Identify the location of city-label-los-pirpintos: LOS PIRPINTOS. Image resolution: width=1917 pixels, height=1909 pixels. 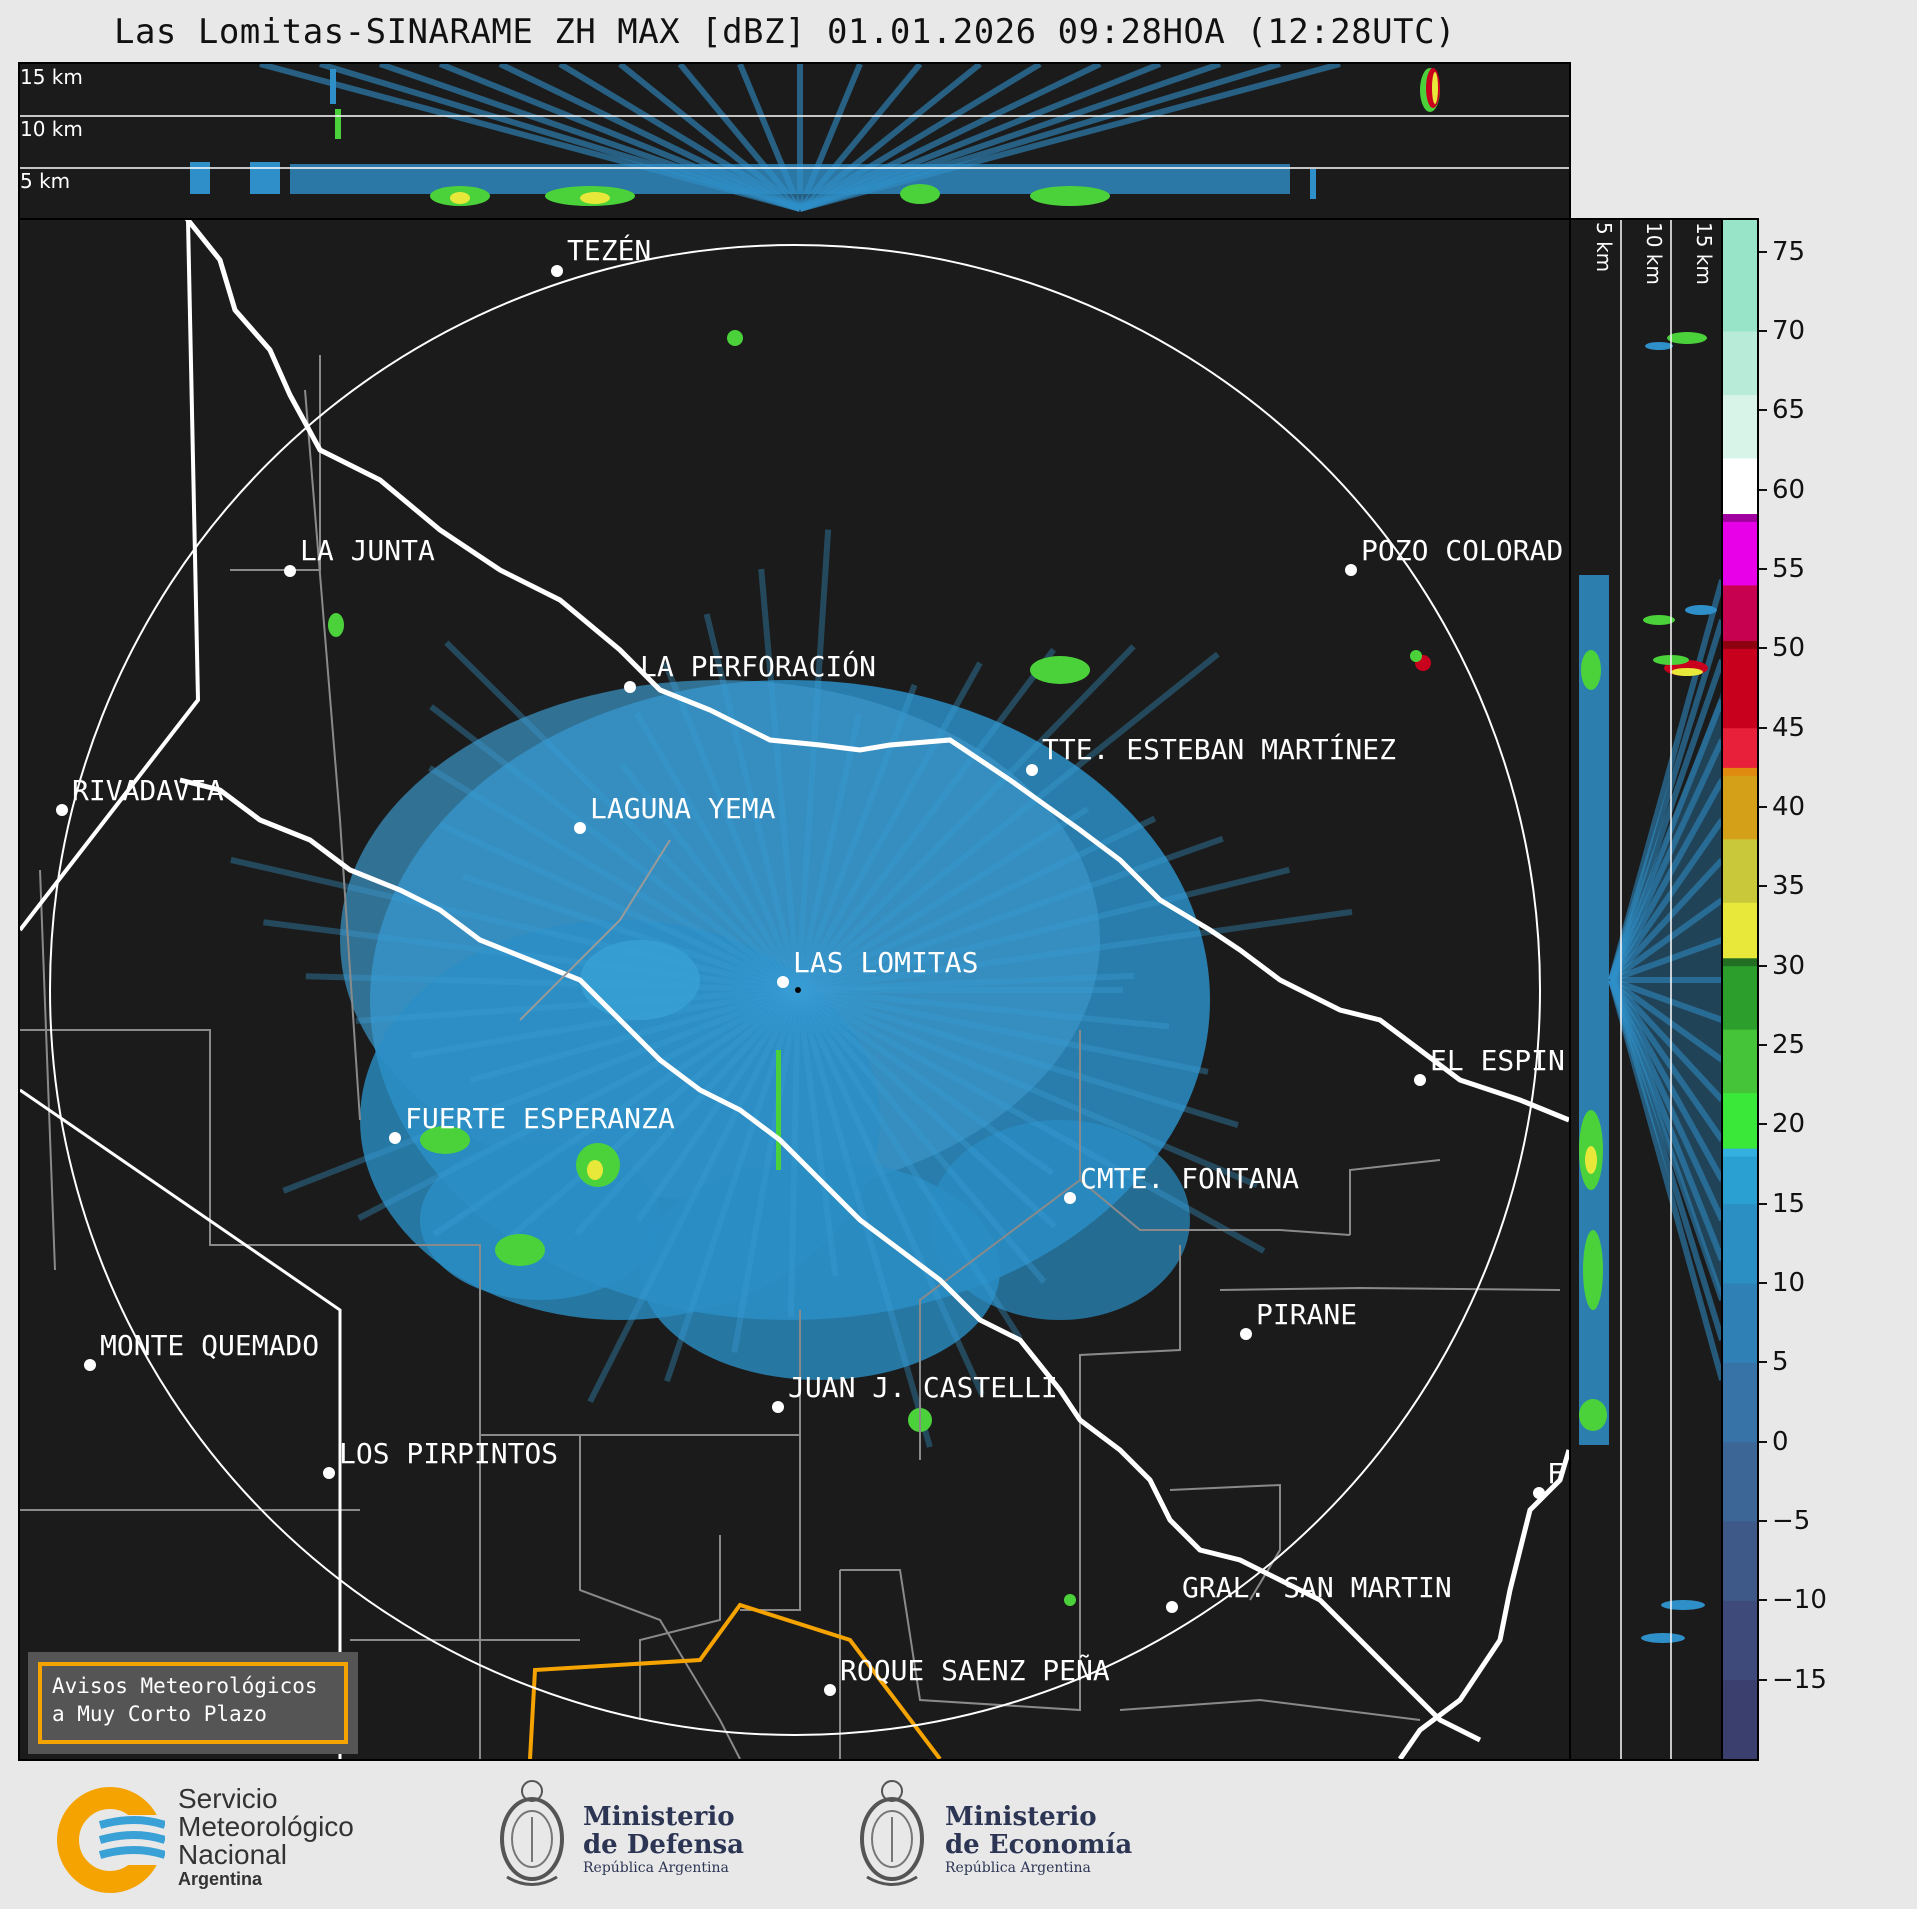
(448, 1453).